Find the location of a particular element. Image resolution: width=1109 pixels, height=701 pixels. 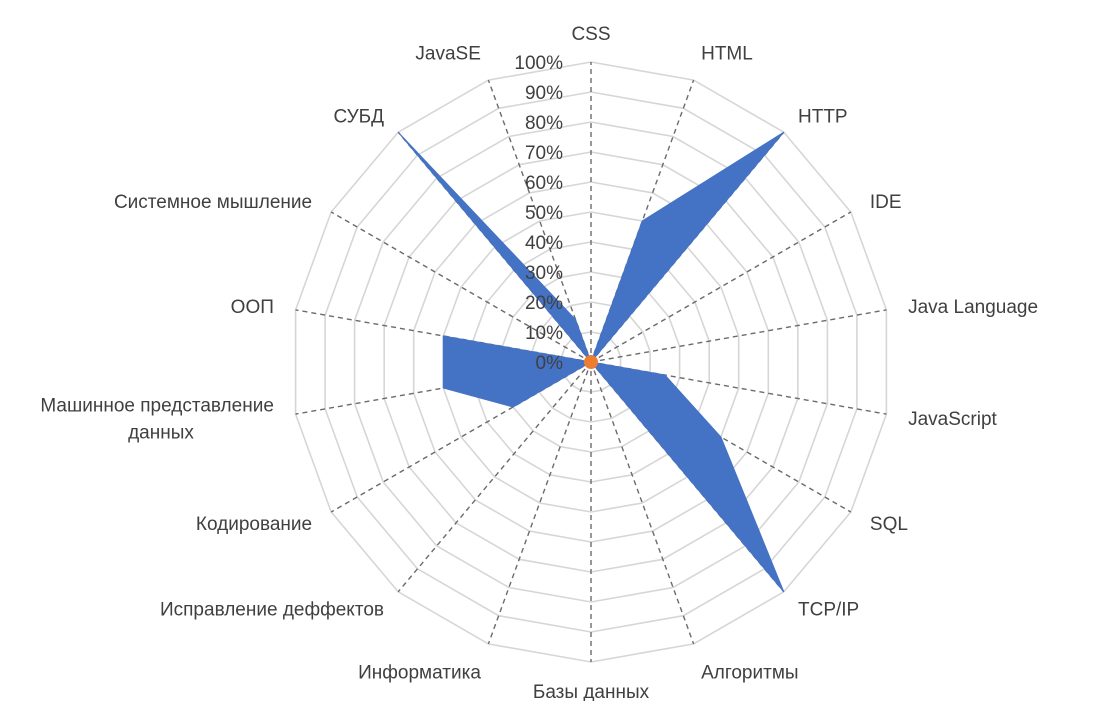

category-label: HTML is located at coordinates (727, 53).